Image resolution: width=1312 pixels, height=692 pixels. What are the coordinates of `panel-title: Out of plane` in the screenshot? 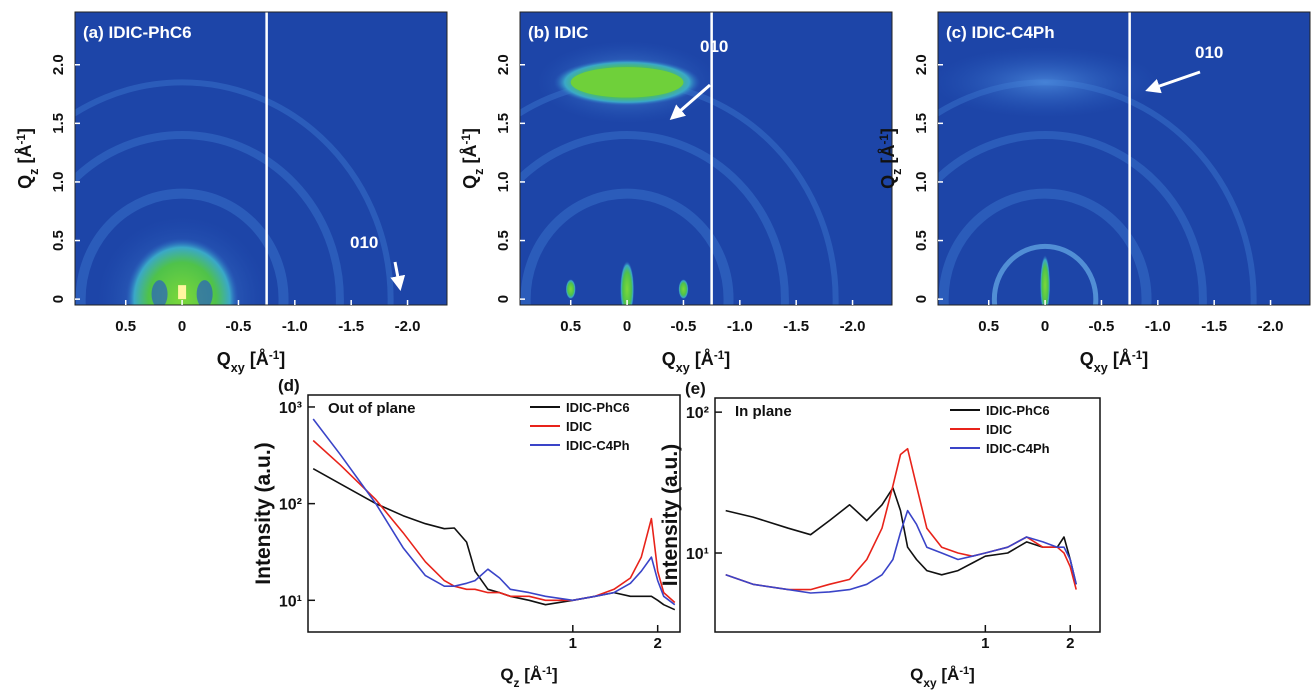 It's located at (372, 408).